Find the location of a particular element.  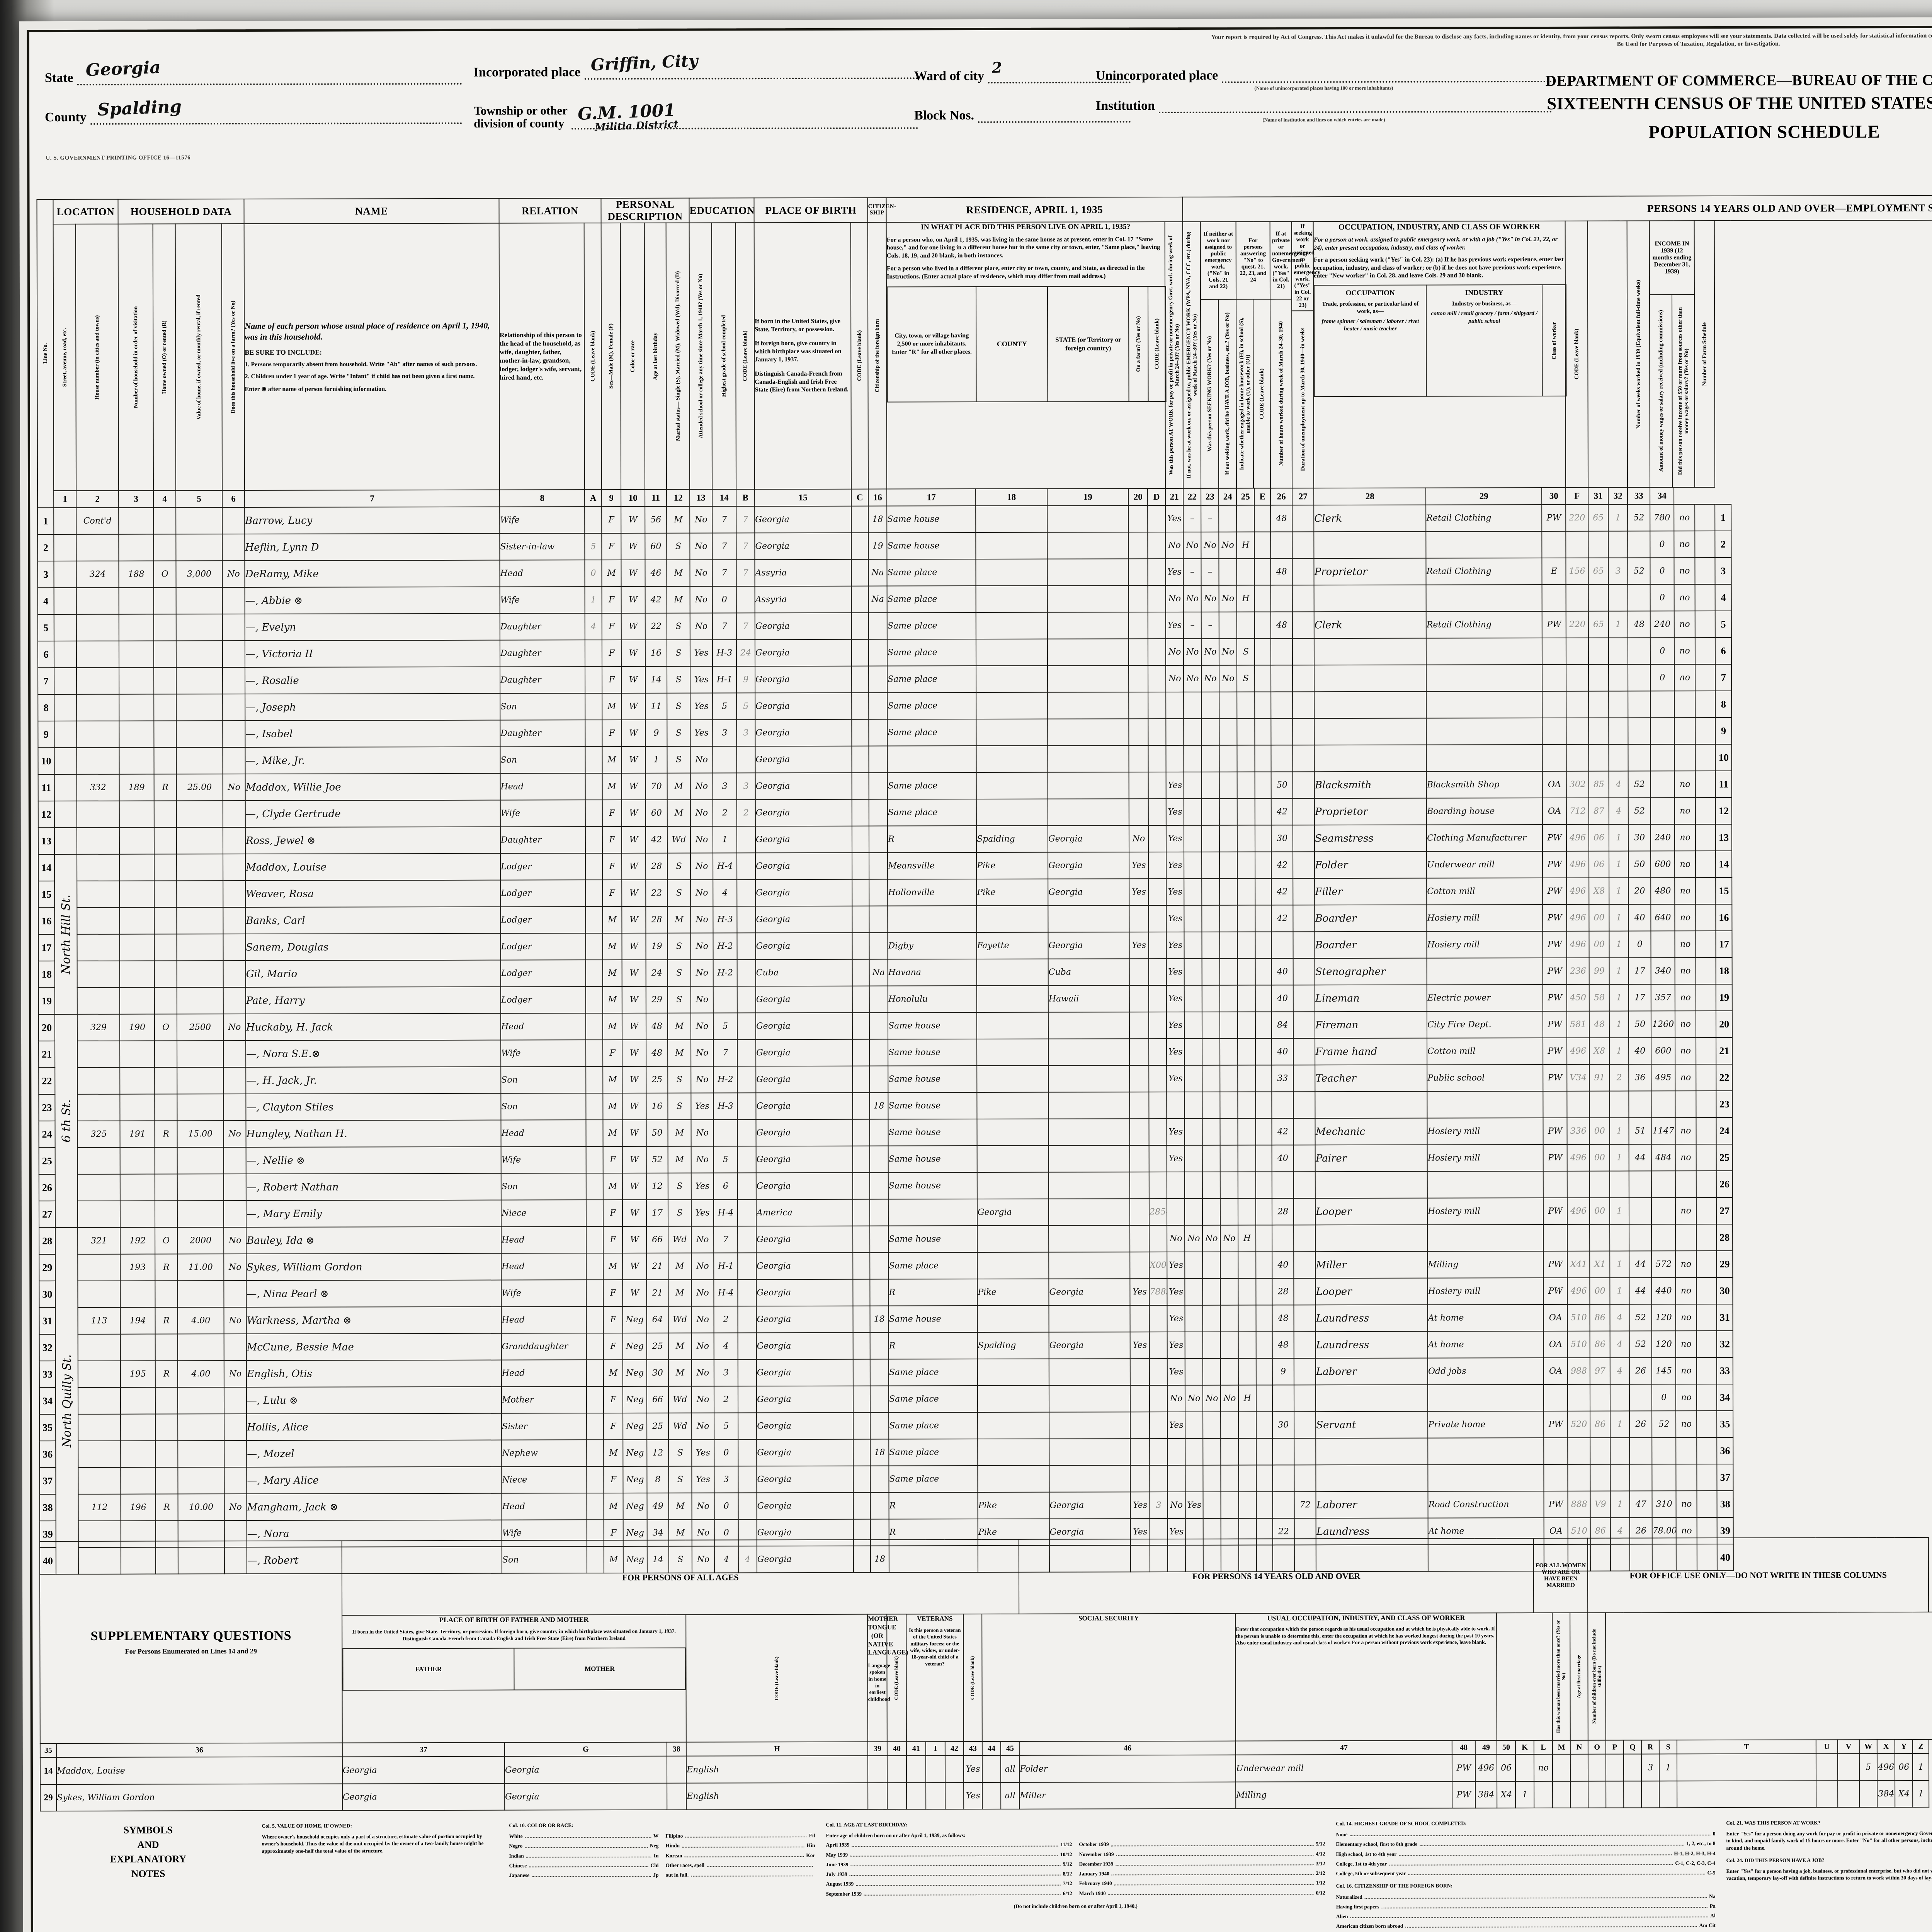

cell-oth: no is located at coordinates (1685, 944).